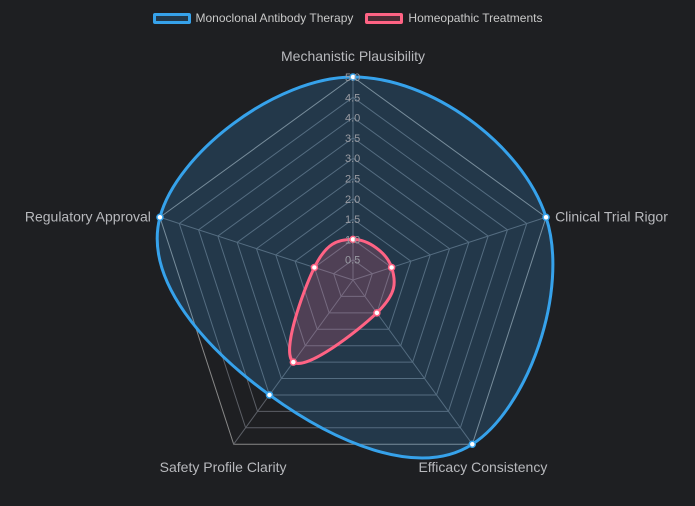  Describe the element at coordinates (482, 467) in the screenshot. I see `axis-label-2: Efficacy Consistency` at that location.